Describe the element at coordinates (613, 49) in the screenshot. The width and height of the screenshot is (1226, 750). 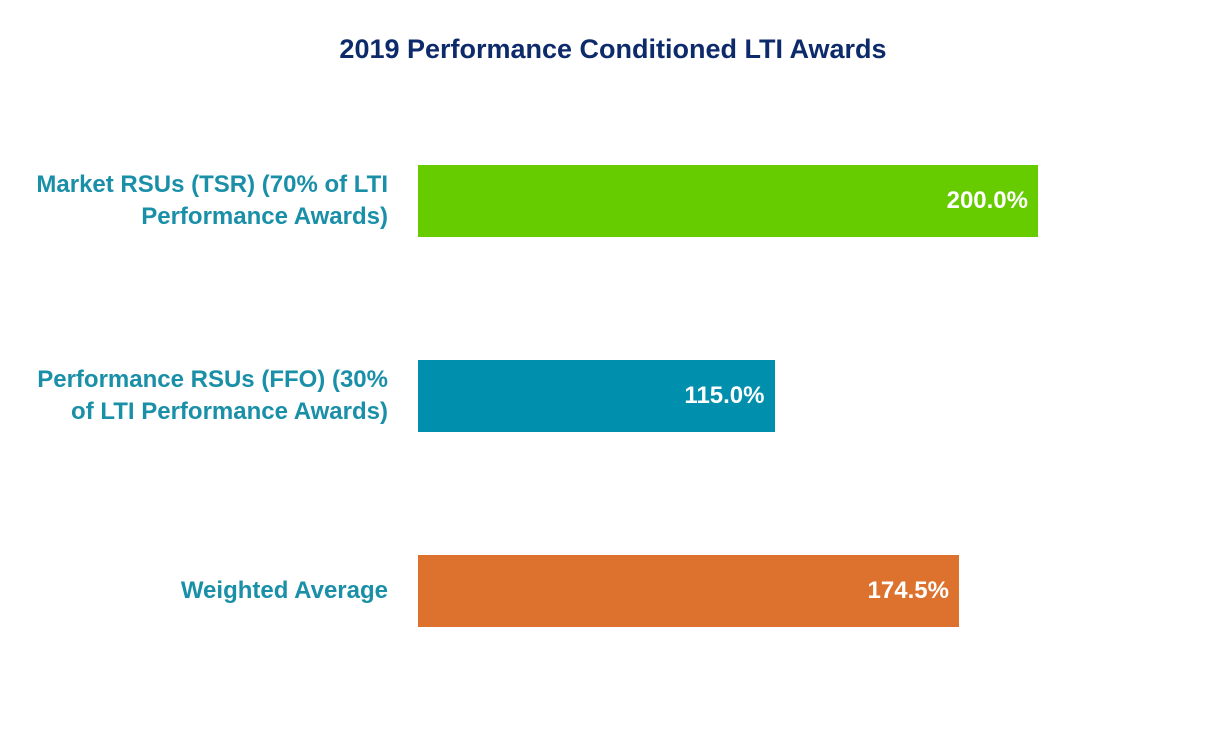
I see `chart-title: 2019 Performance Conditioned LTI Awards` at that location.